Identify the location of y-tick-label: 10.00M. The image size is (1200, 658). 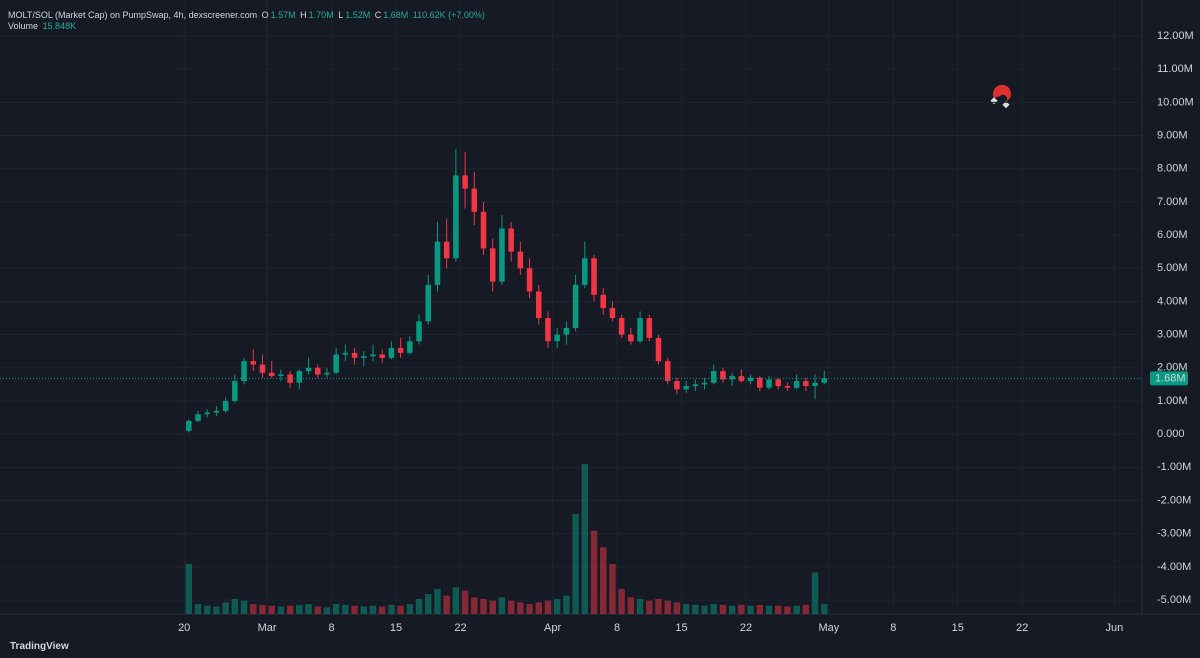
(1175, 102).